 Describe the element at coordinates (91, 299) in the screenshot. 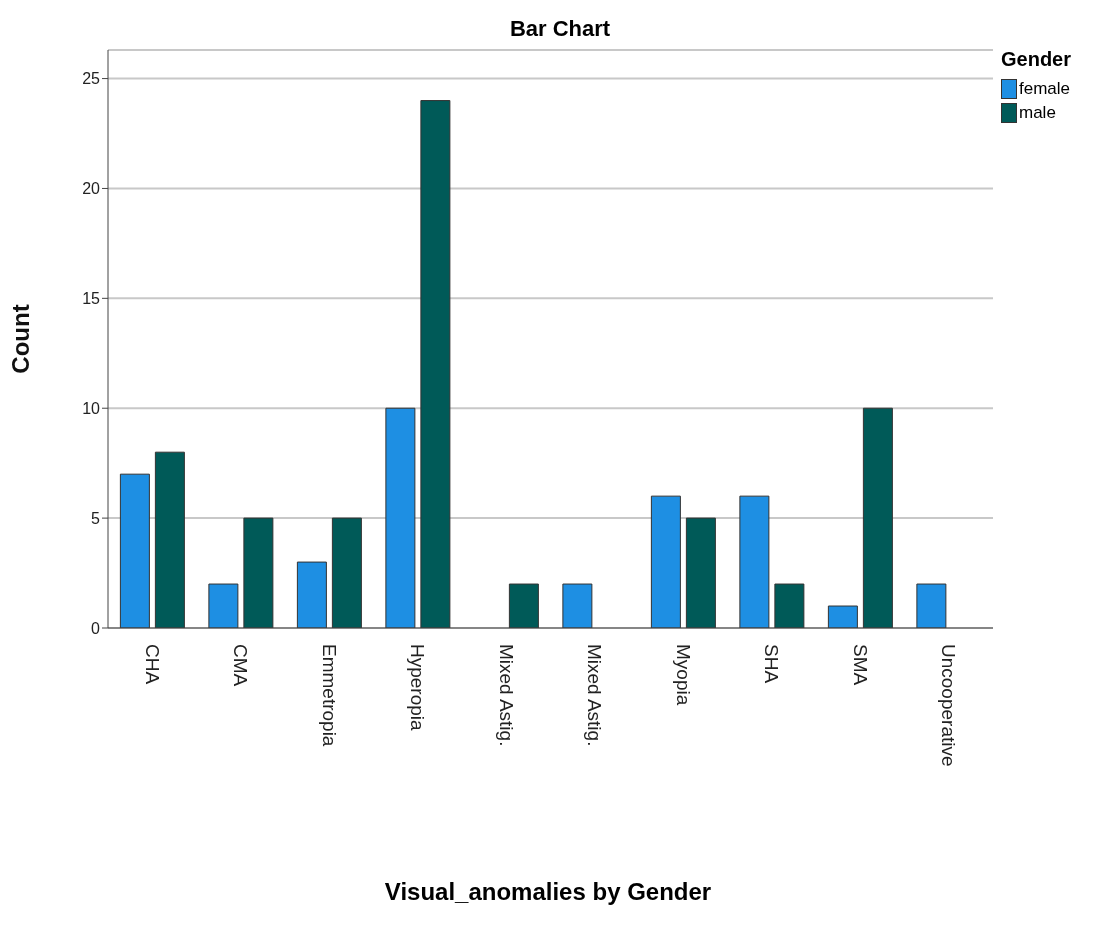

I see `y-tick-label: 15` at that location.